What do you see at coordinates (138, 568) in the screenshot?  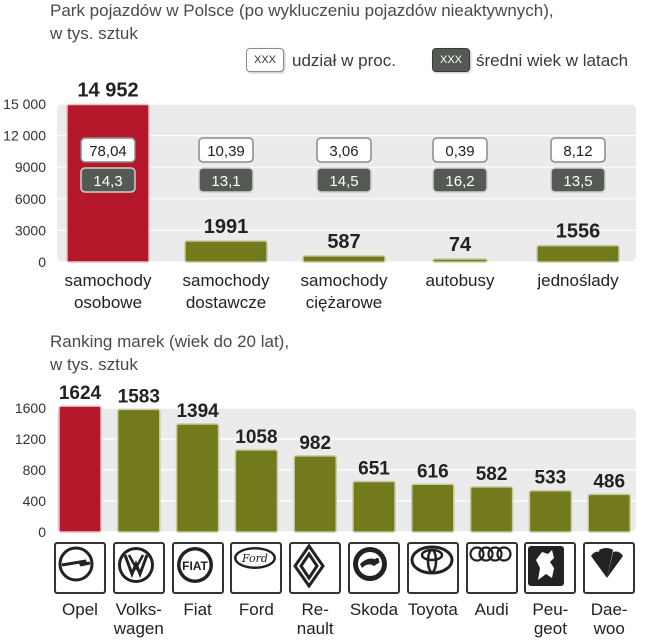 I see `volkswagen-logo-box` at bounding box center [138, 568].